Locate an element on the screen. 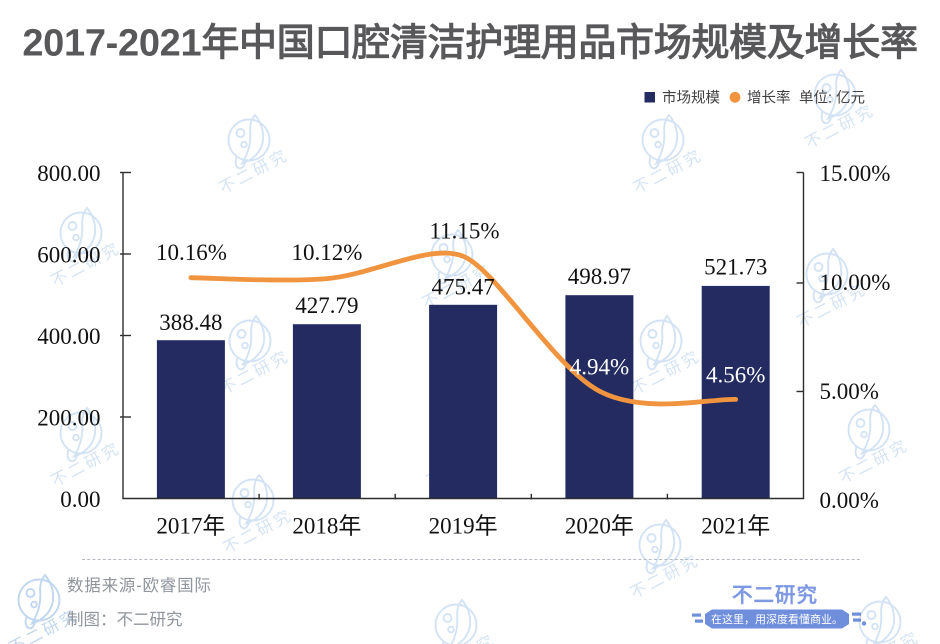 The width and height of the screenshot is (940, 644). svg-text: 4.94% is located at coordinates (599, 367).